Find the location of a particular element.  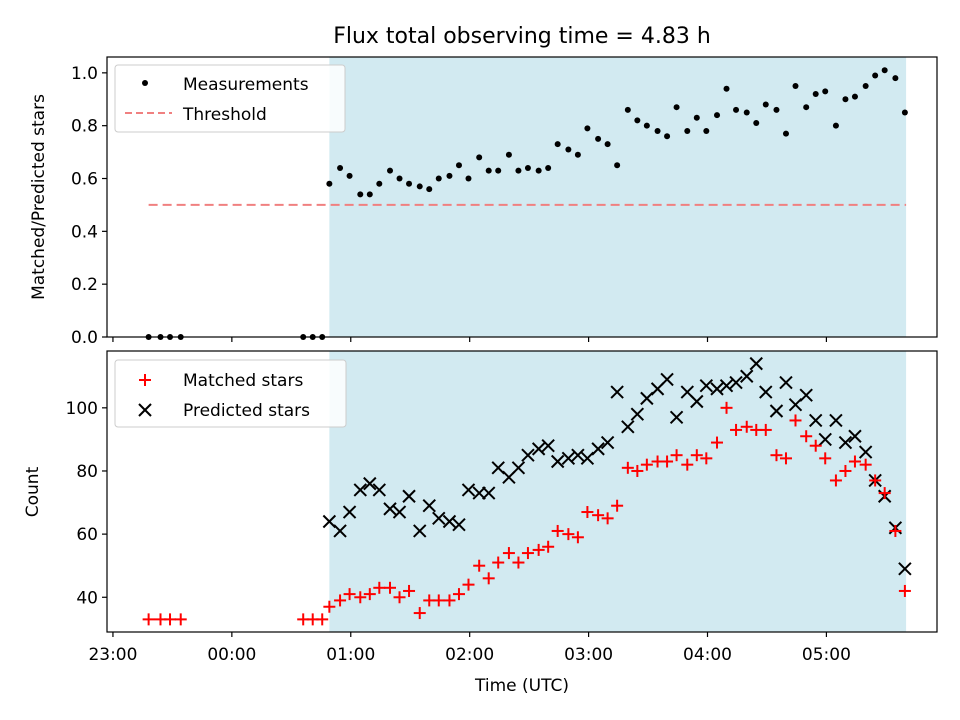

bottom-y-ticks: 40 60 80 100 is located at coordinates (86, 503).